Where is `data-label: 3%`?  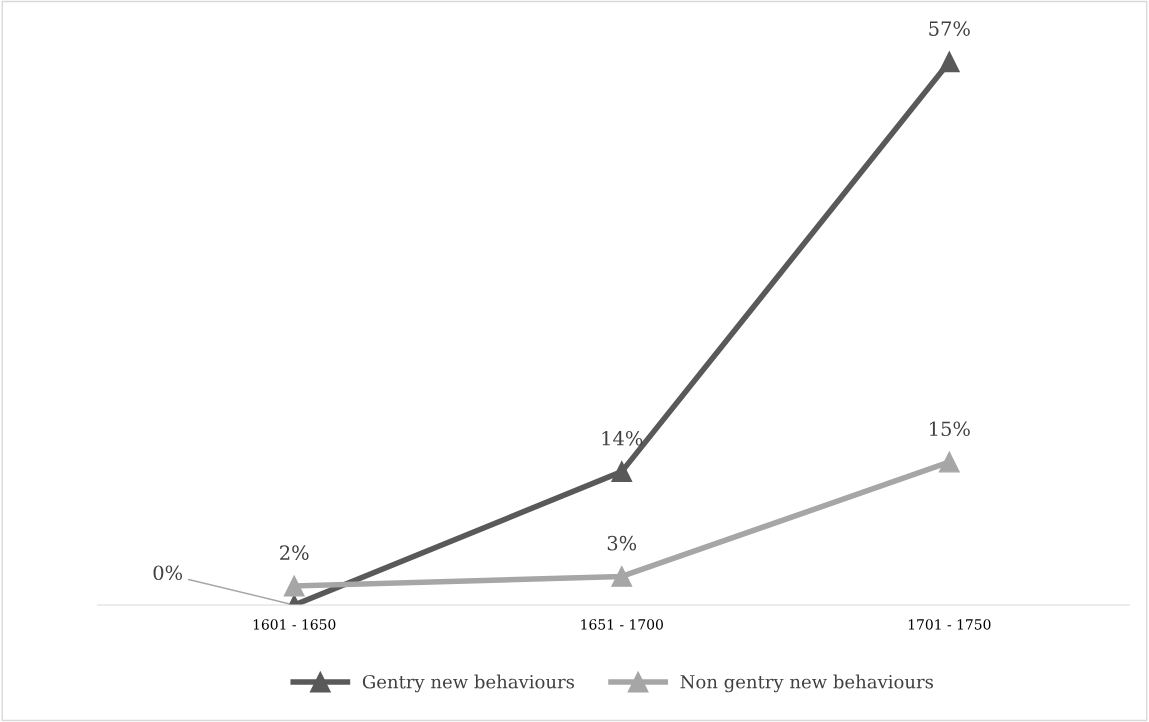
data-label: 3% is located at coordinates (622, 543).